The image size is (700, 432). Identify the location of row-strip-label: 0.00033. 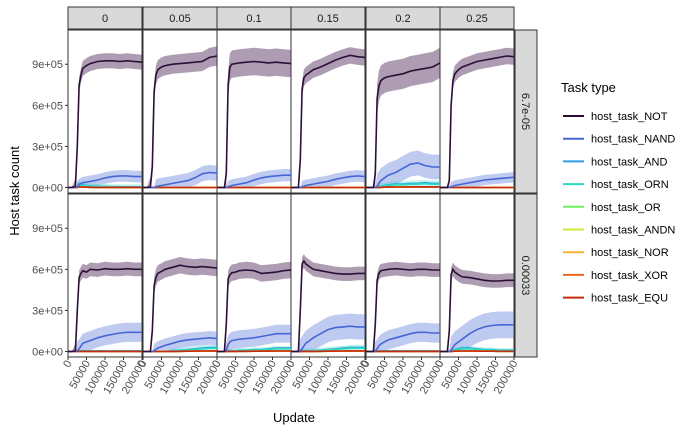
(525, 276).